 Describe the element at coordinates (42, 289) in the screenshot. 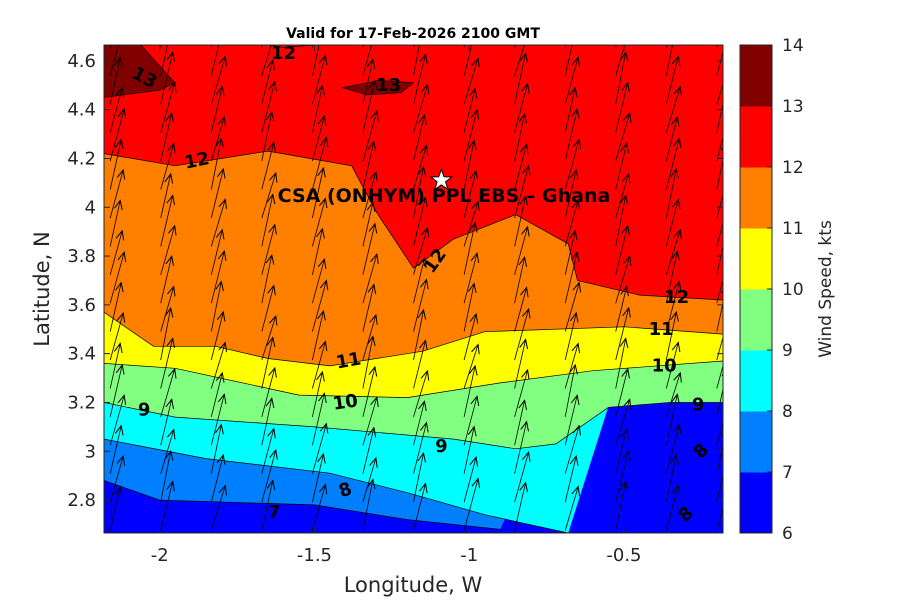

I see `y-axis-label: Latitude, N` at that location.